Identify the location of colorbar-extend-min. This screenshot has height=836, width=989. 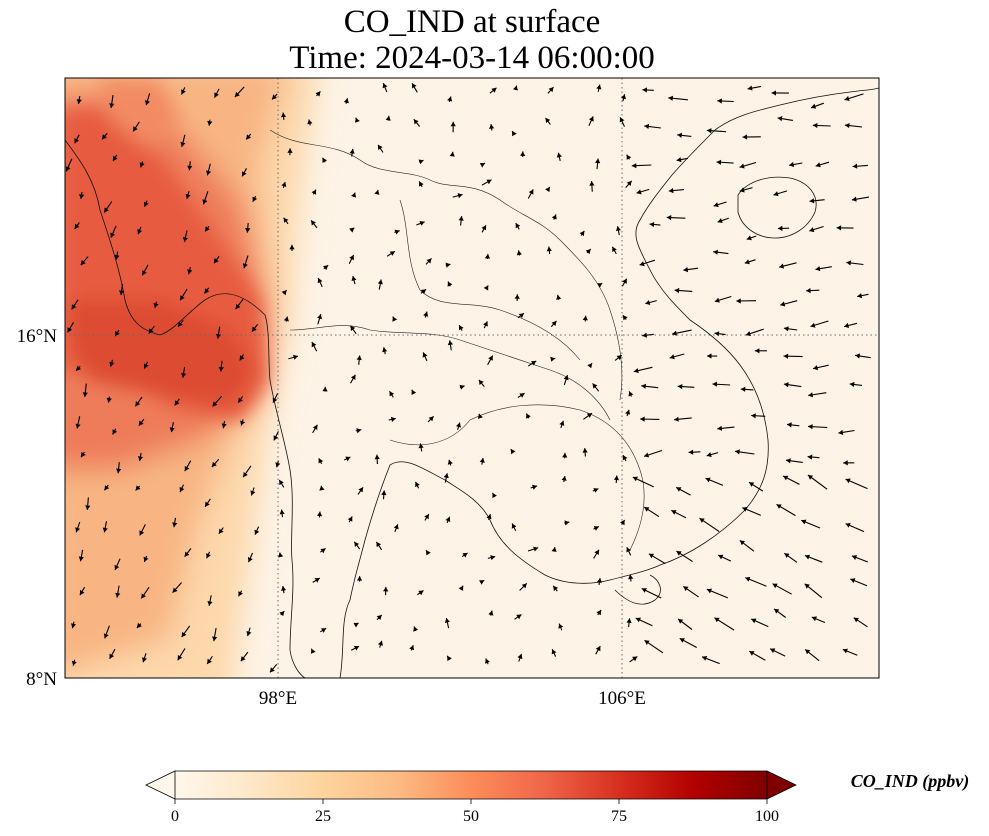
(160, 785).